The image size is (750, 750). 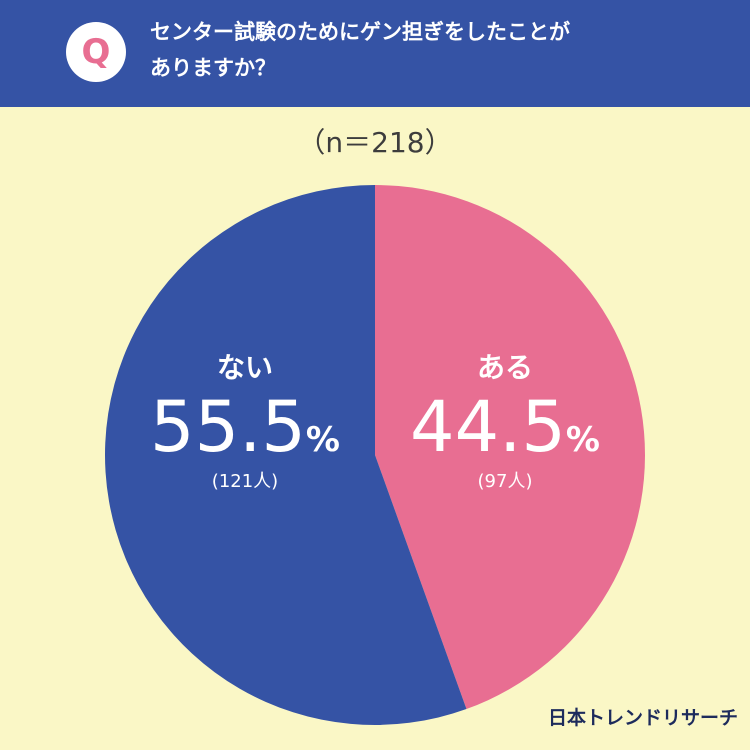 What do you see at coordinates (505, 427) in the screenshot?
I see `slice-percent-ari: 44.5%` at bounding box center [505, 427].